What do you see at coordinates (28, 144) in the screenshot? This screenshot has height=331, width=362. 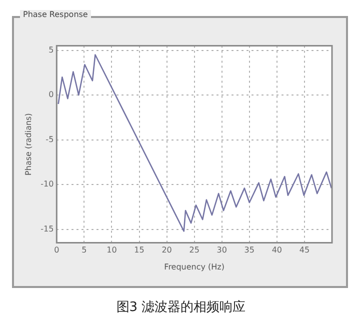 I see `y-axis-title: Phase (radians)` at bounding box center [28, 144].